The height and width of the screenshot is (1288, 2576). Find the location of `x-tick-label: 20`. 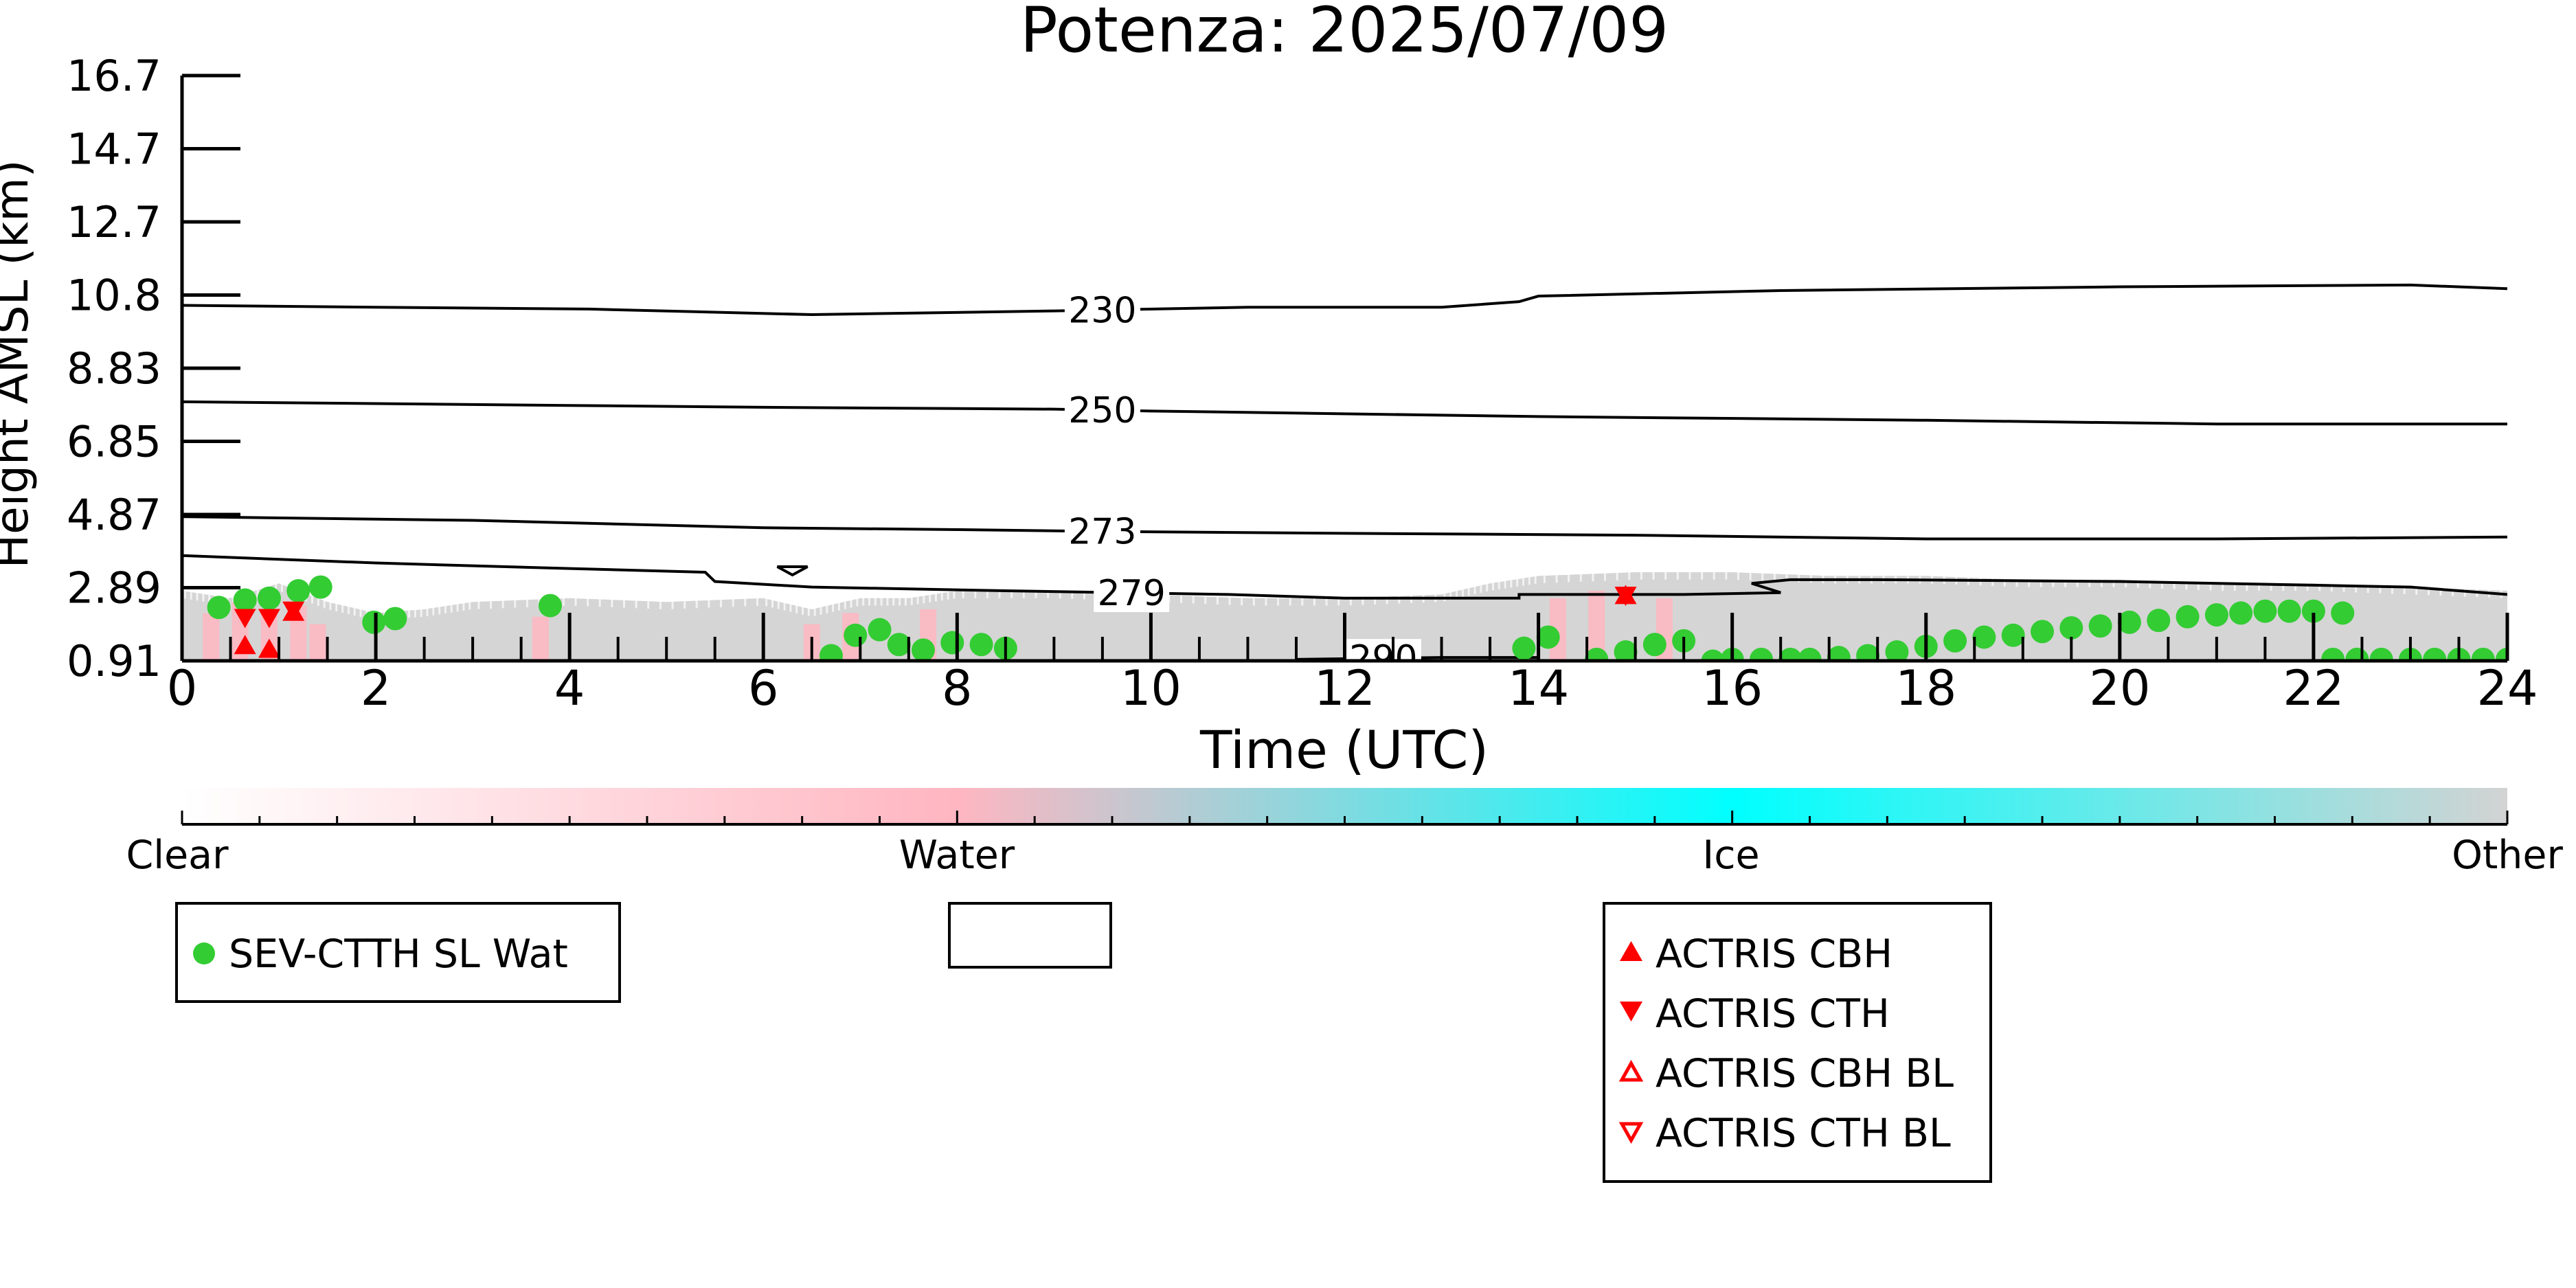

x-tick-label: 20 is located at coordinates (2119, 688).